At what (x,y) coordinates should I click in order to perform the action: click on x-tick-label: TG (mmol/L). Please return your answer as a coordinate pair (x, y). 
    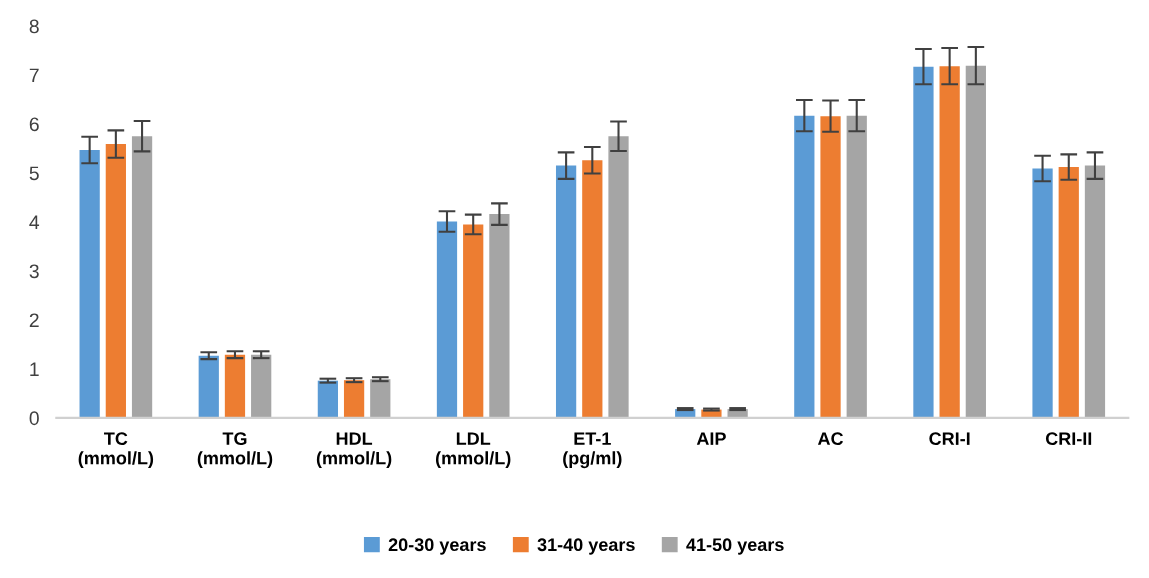
    Looking at the image, I should click on (235, 450).